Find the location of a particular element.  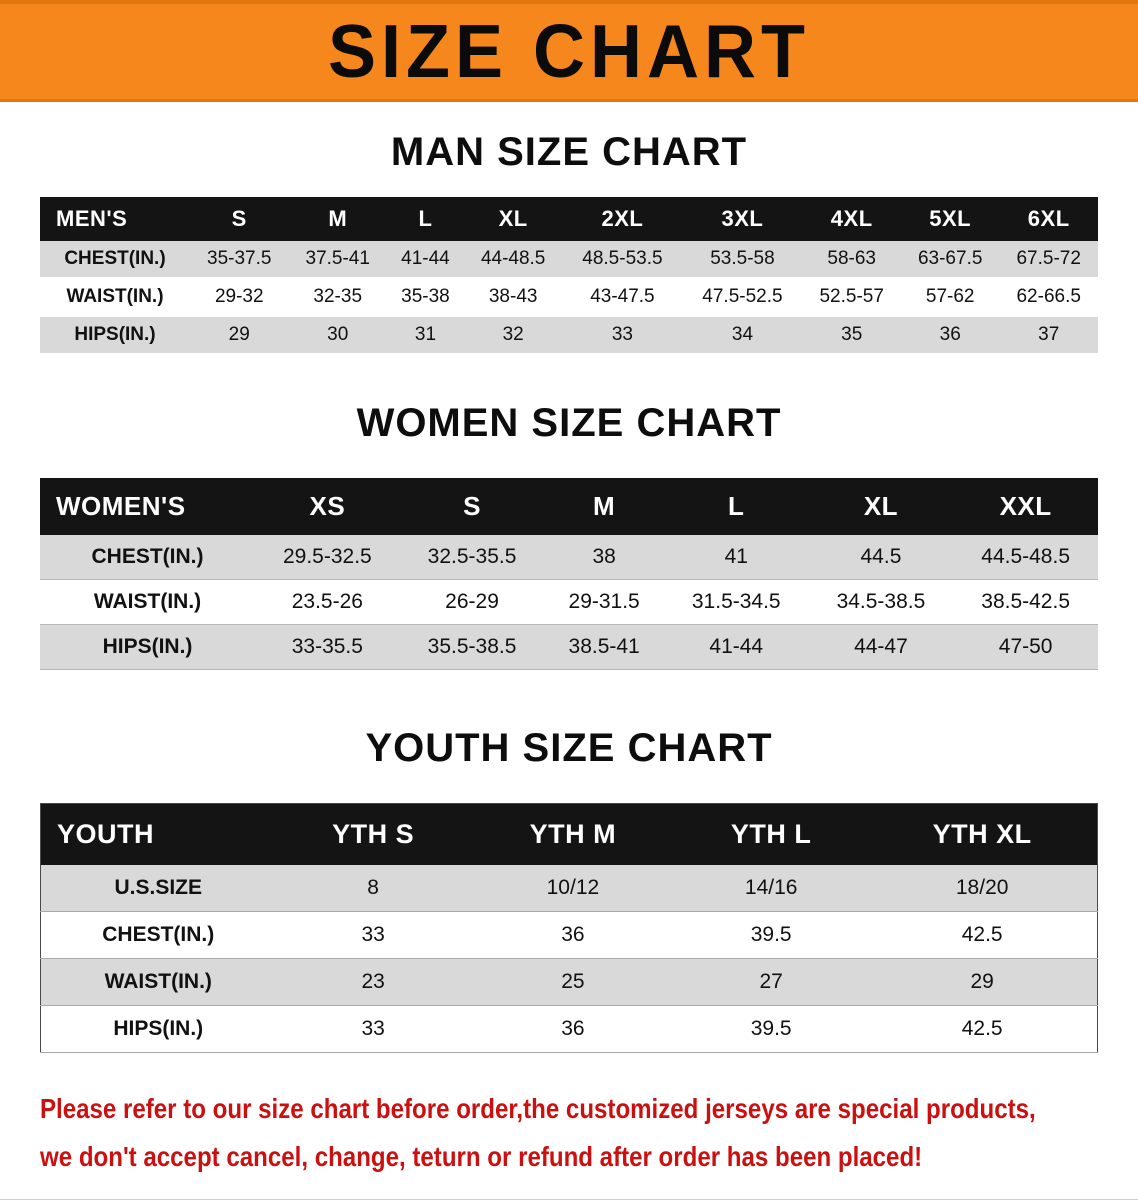

value-cell: 30 is located at coordinates (337, 335).